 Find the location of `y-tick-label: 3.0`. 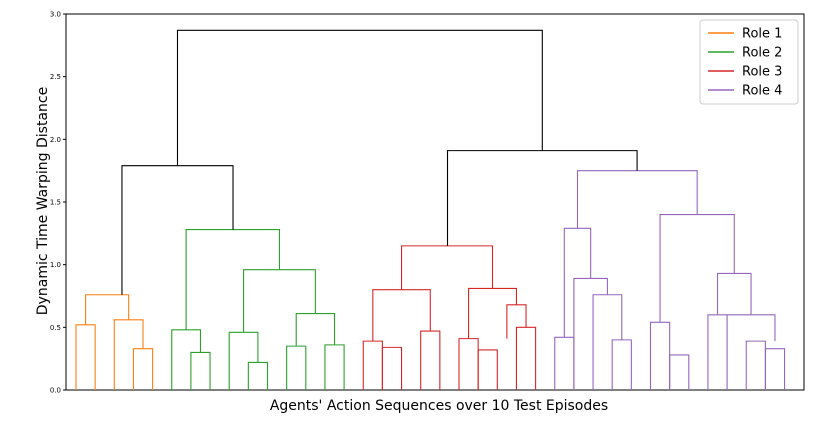

y-tick-label: 3.0 is located at coordinates (55, 15).